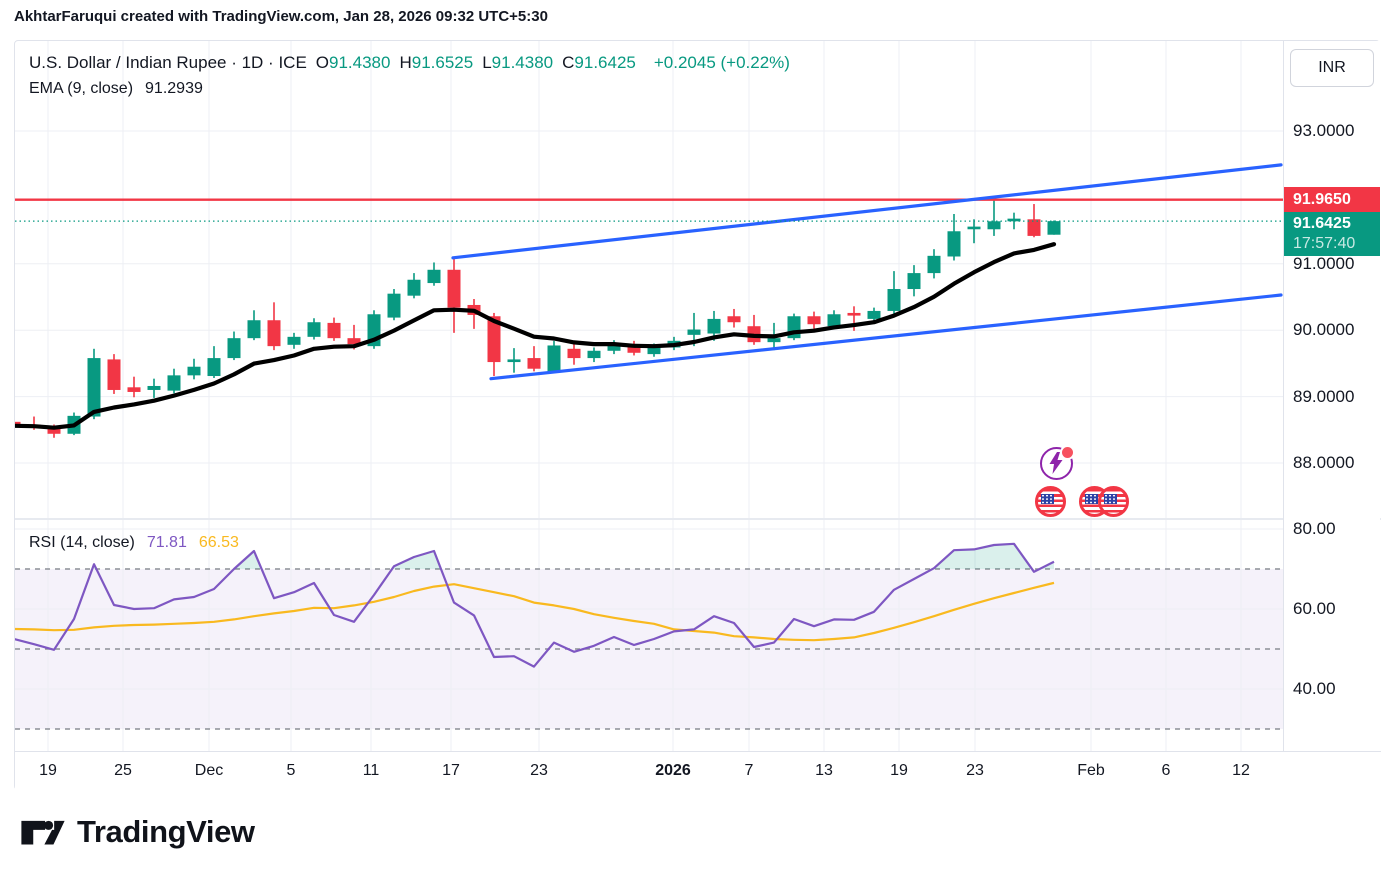  Describe the element at coordinates (81, 88) in the screenshot. I see `ema-legend-name: EMA (9, close)` at that location.